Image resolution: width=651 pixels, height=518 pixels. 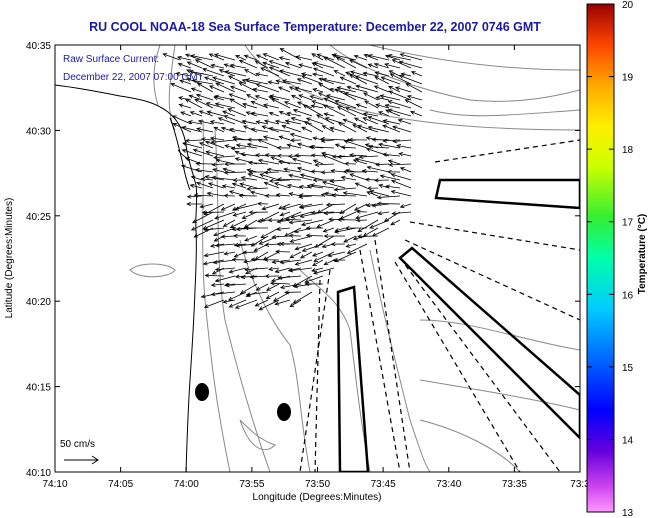 What do you see at coordinates (600, 258) in the screenshot?
I see `temperature-colorbar` at bounding box center [600, 258].